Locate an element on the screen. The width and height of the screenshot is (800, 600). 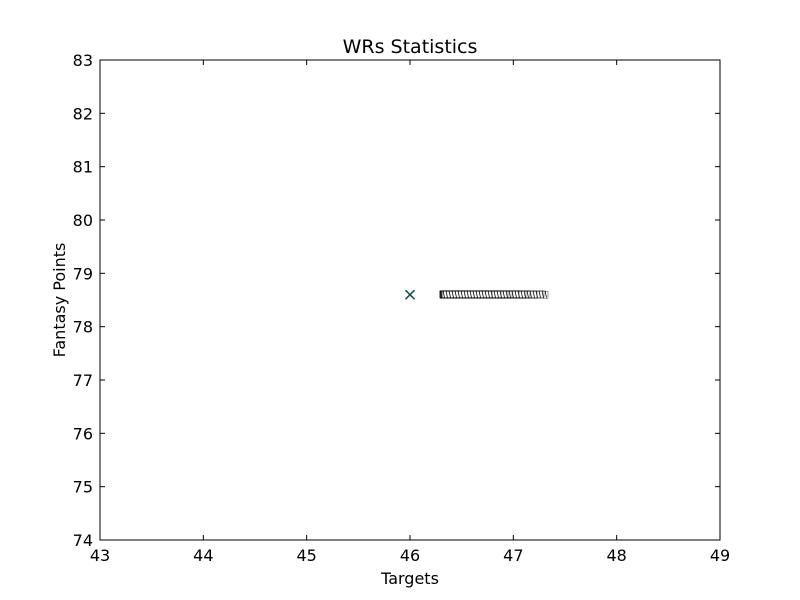
y-tick-label: 81 is located at coordinates (83, 167).